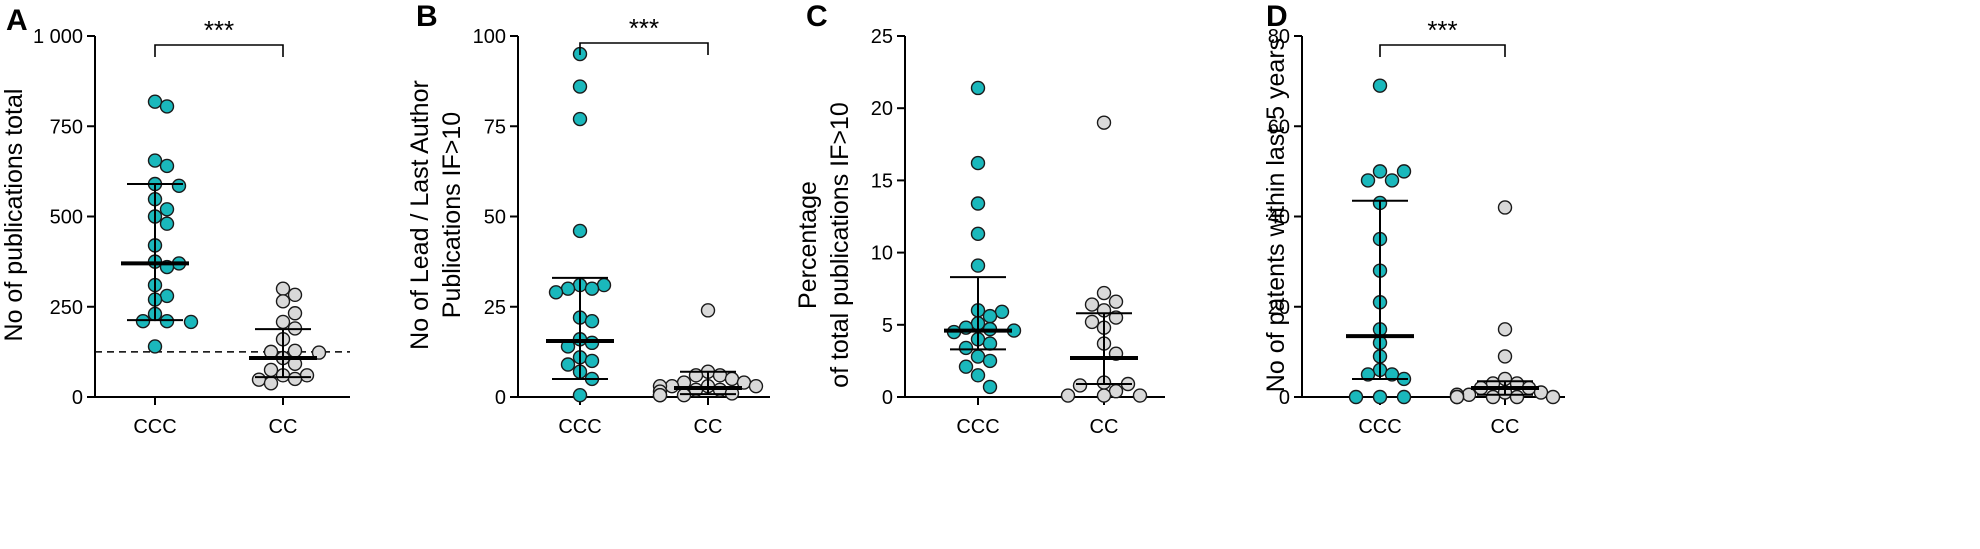 Image resolution: width=1980 pixels, height=549 pixels. I want to click on y-tick-label: 100, so click(489, 37).